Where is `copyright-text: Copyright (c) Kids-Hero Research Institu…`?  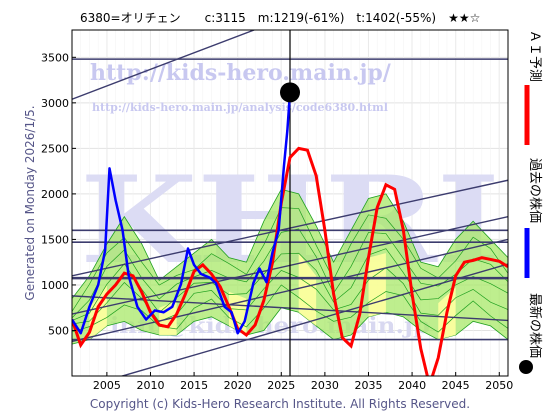 copyright-text: Copyright (c) Kids-Hero Research Institu… is located at coordinates (280, 404).